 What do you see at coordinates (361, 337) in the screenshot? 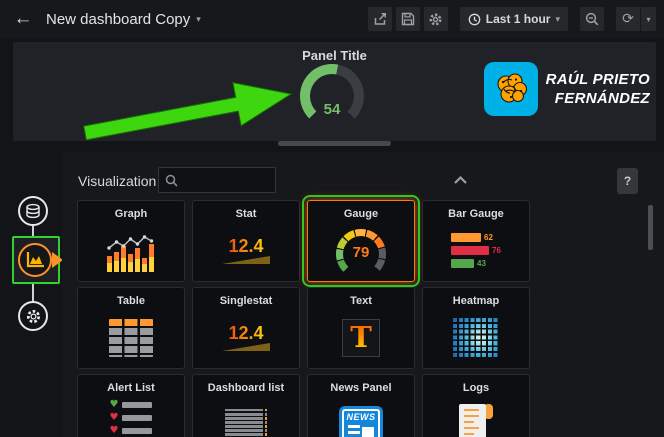
I see `text-glyph: T` at bounding box center [361, 337].